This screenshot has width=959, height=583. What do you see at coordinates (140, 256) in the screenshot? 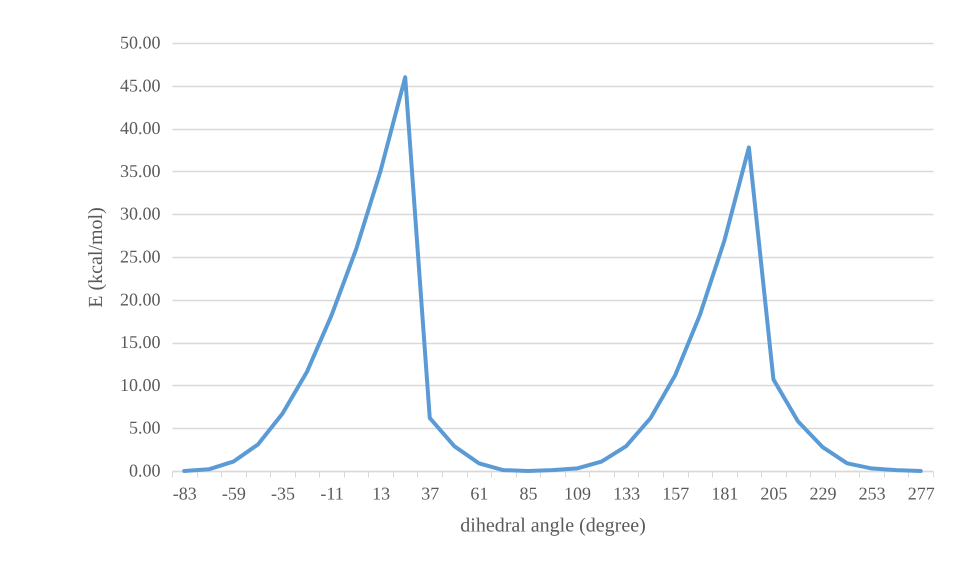
I see `y-tick-label: 25.00` at bounding box center [140, 256].